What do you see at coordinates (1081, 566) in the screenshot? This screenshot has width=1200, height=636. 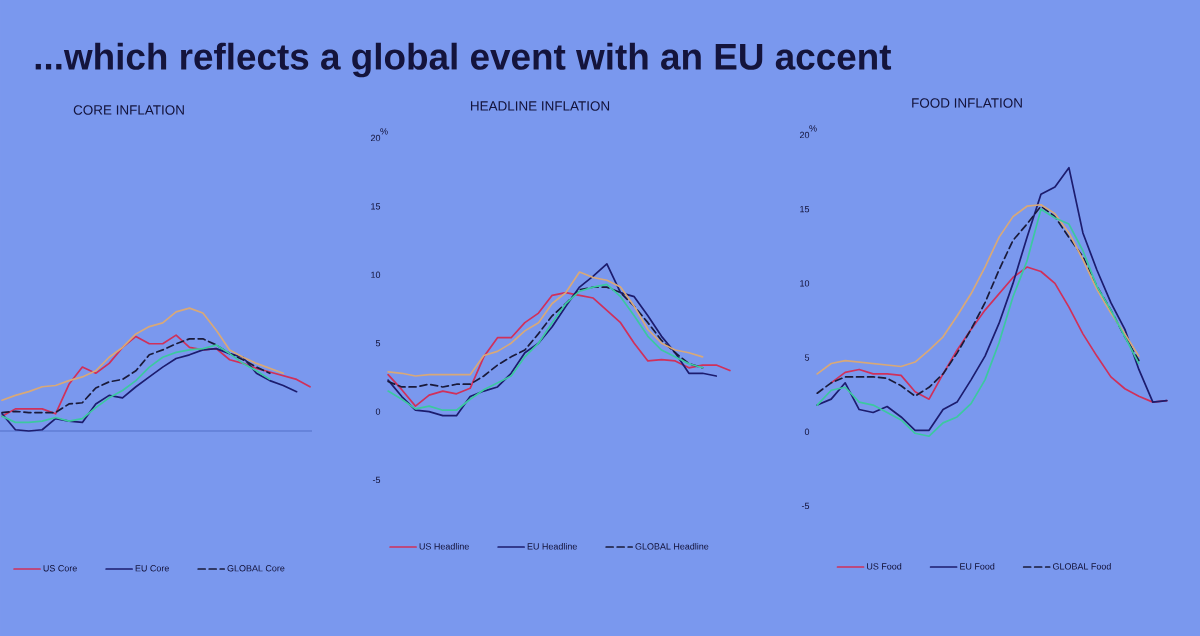 I see `legend-label: GLOBAL Food` at bounding box center [1081, 566].